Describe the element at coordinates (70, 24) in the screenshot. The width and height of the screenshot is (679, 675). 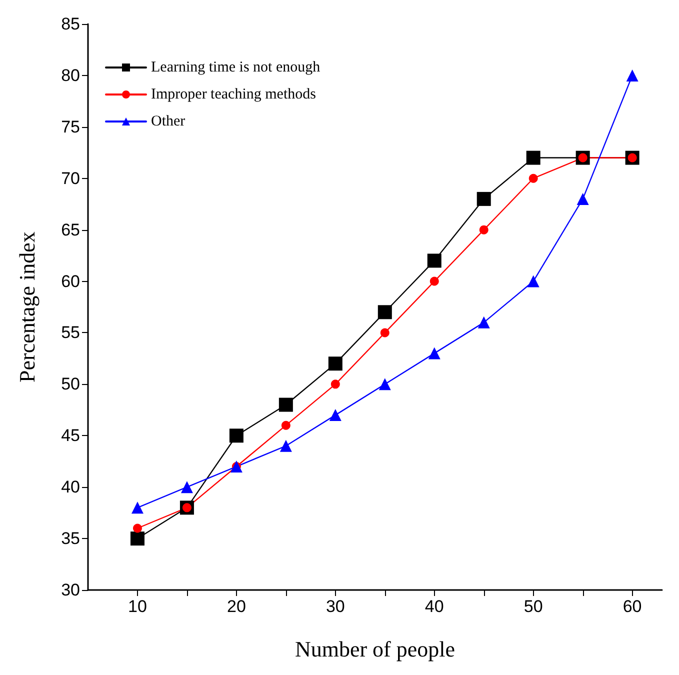
I see `y-tick-label: 85` at that location.